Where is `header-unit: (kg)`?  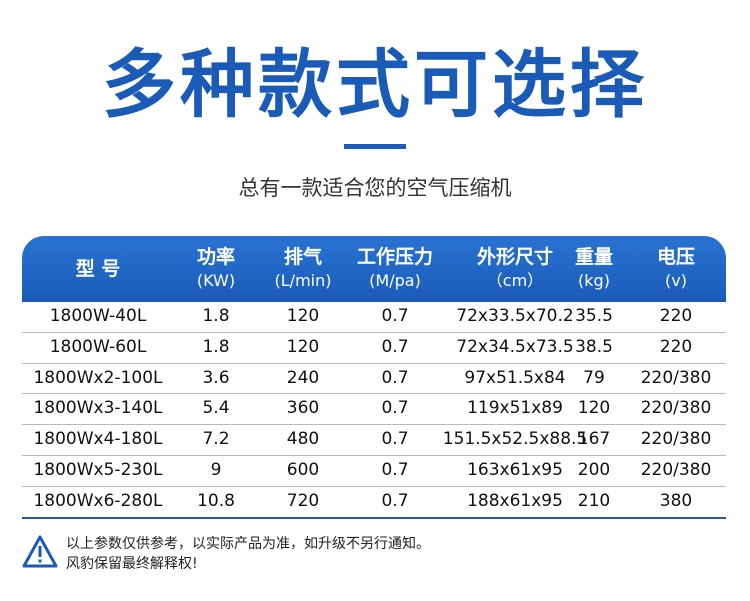 header-unit: (kg) is located at coordinates (594, 280).